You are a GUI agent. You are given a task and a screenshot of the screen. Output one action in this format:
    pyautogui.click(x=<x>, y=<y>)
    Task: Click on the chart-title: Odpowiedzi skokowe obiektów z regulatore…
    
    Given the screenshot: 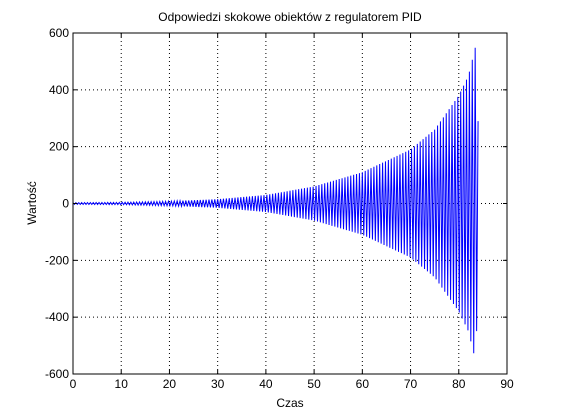 What is the action you would take?
    pyautogui.click(x=290, y=17)
    